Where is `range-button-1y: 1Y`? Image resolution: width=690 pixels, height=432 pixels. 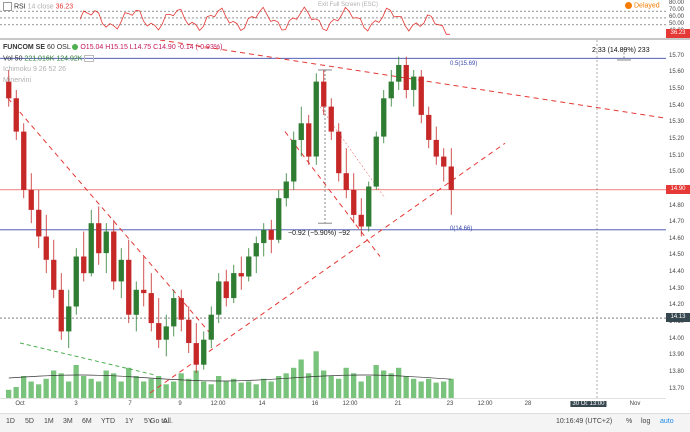 range-button-1y: 1Y is located at coordinates (129, 421).